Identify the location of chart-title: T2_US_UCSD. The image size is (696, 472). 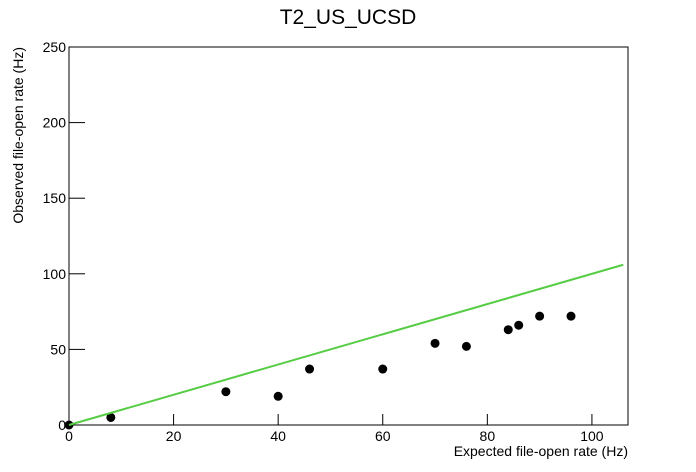
(348, 17).